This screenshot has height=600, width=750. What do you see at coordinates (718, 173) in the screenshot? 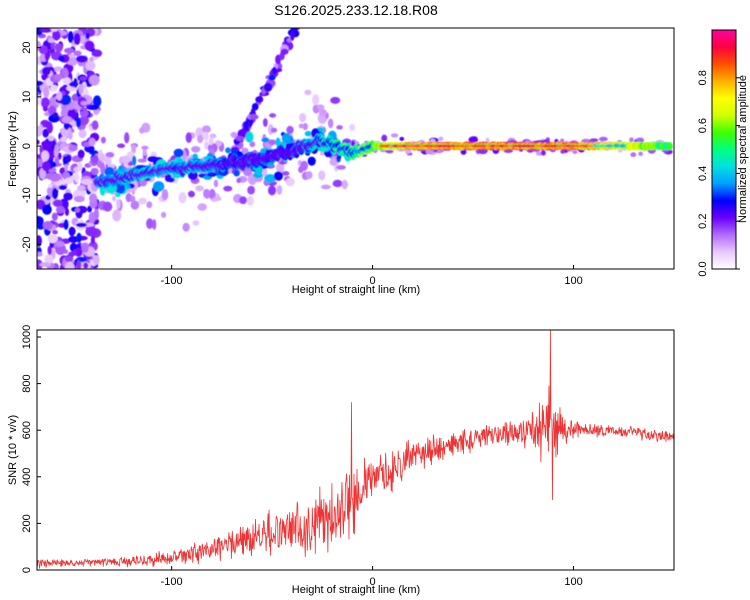
I see `colorbar-ticks: 0.0 0.2 0.4 0.6 0.8` at bounding box center [718, 173].